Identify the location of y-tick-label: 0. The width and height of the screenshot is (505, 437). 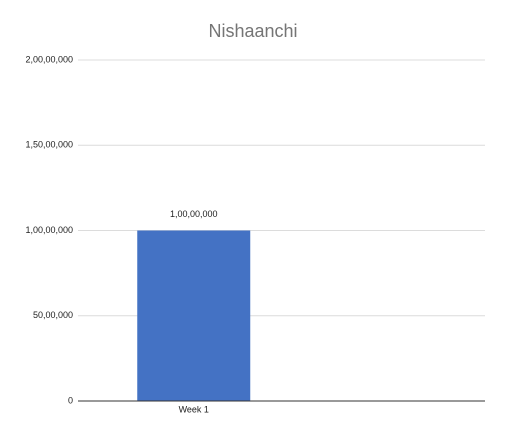
(70, 400).